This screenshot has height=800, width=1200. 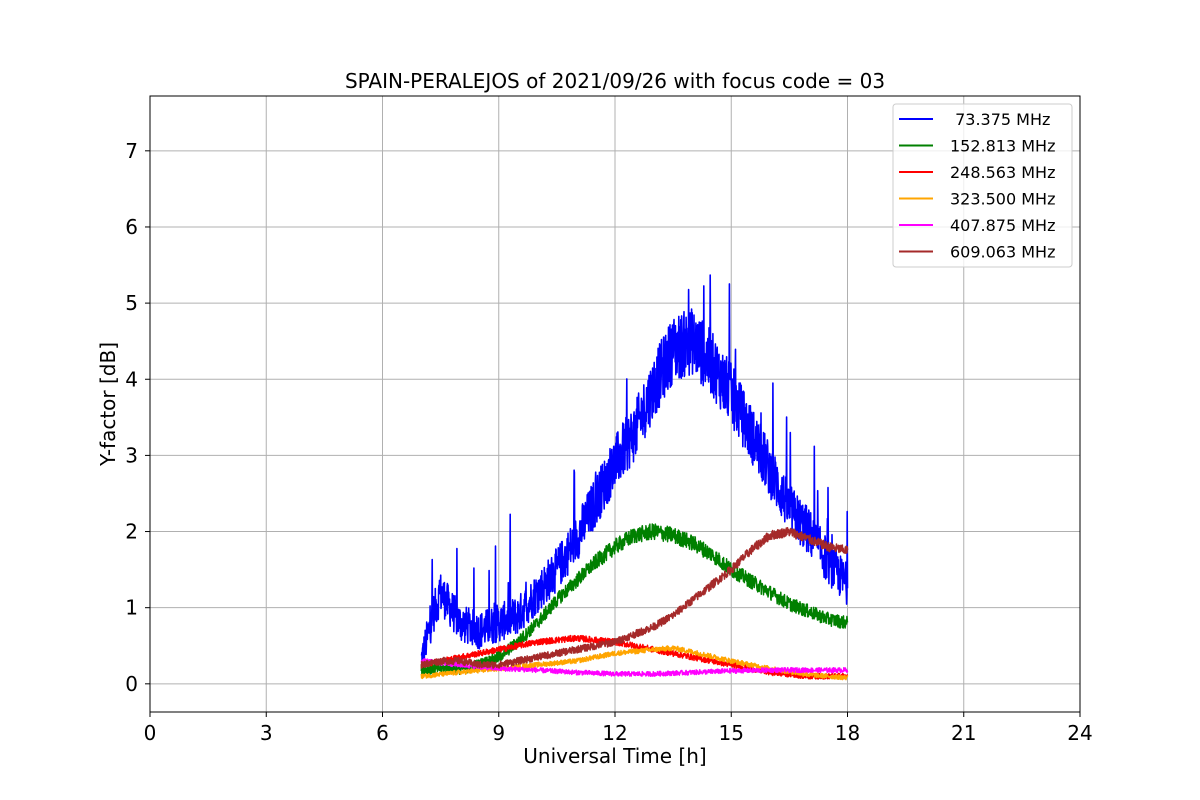 I want to click on y-axis-label: Y-factor [dB], so click(x=108, y=404).